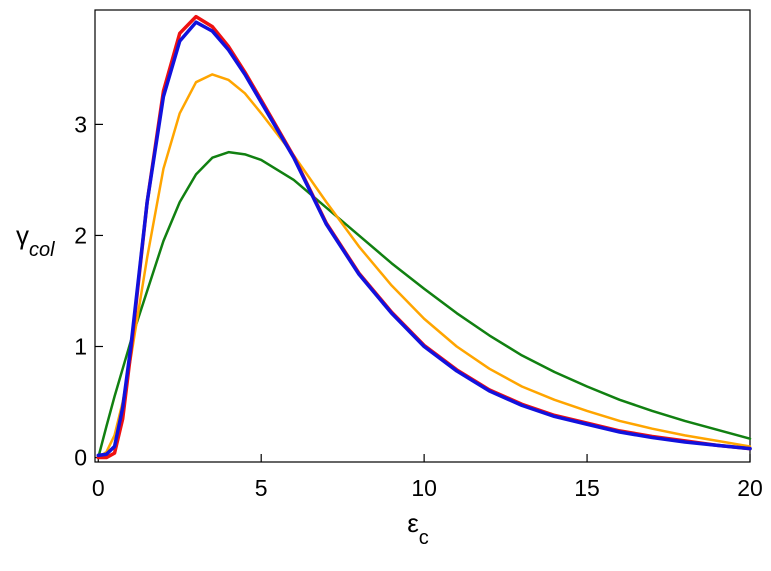 The image size is (771, 571). I want to click on x-tick-label: 10, so click(424, 488).